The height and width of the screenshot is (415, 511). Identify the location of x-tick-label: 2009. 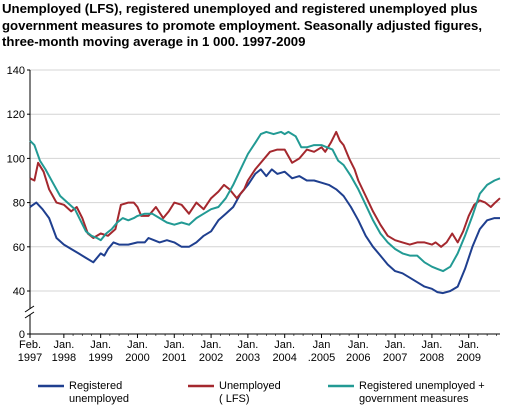
(468, 358).